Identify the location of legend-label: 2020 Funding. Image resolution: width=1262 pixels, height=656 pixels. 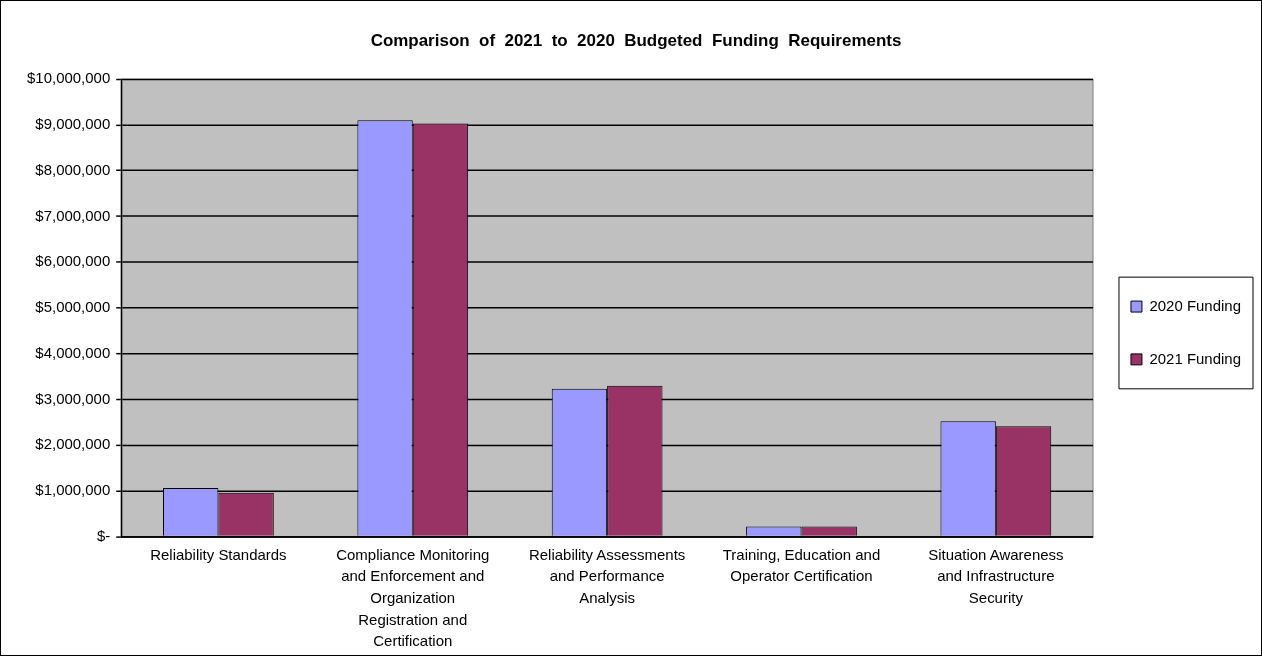
(1195, 305).